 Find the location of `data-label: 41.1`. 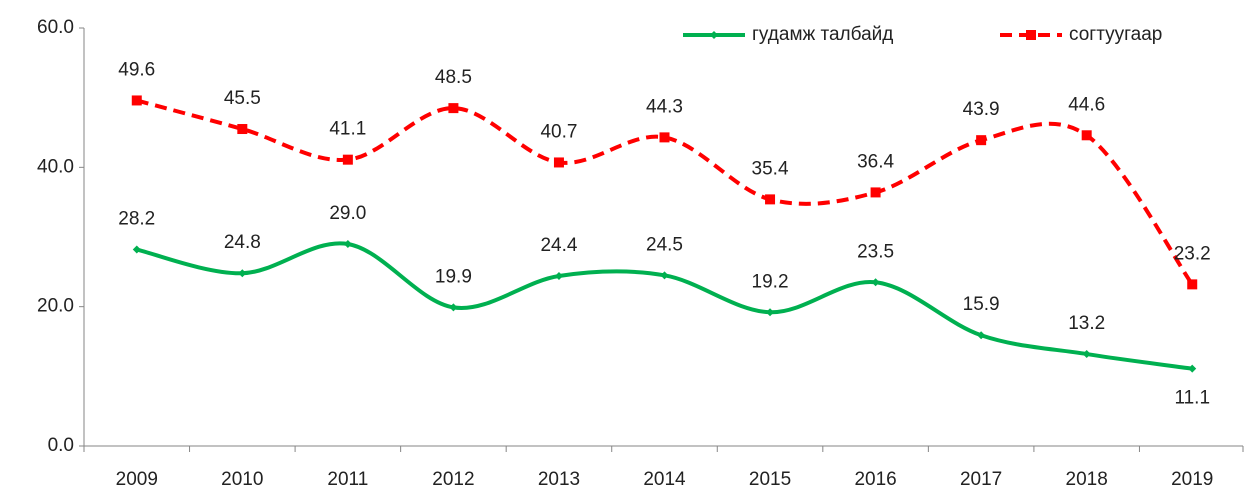

data-label: 41.1 is located at coordinates (347, 129).